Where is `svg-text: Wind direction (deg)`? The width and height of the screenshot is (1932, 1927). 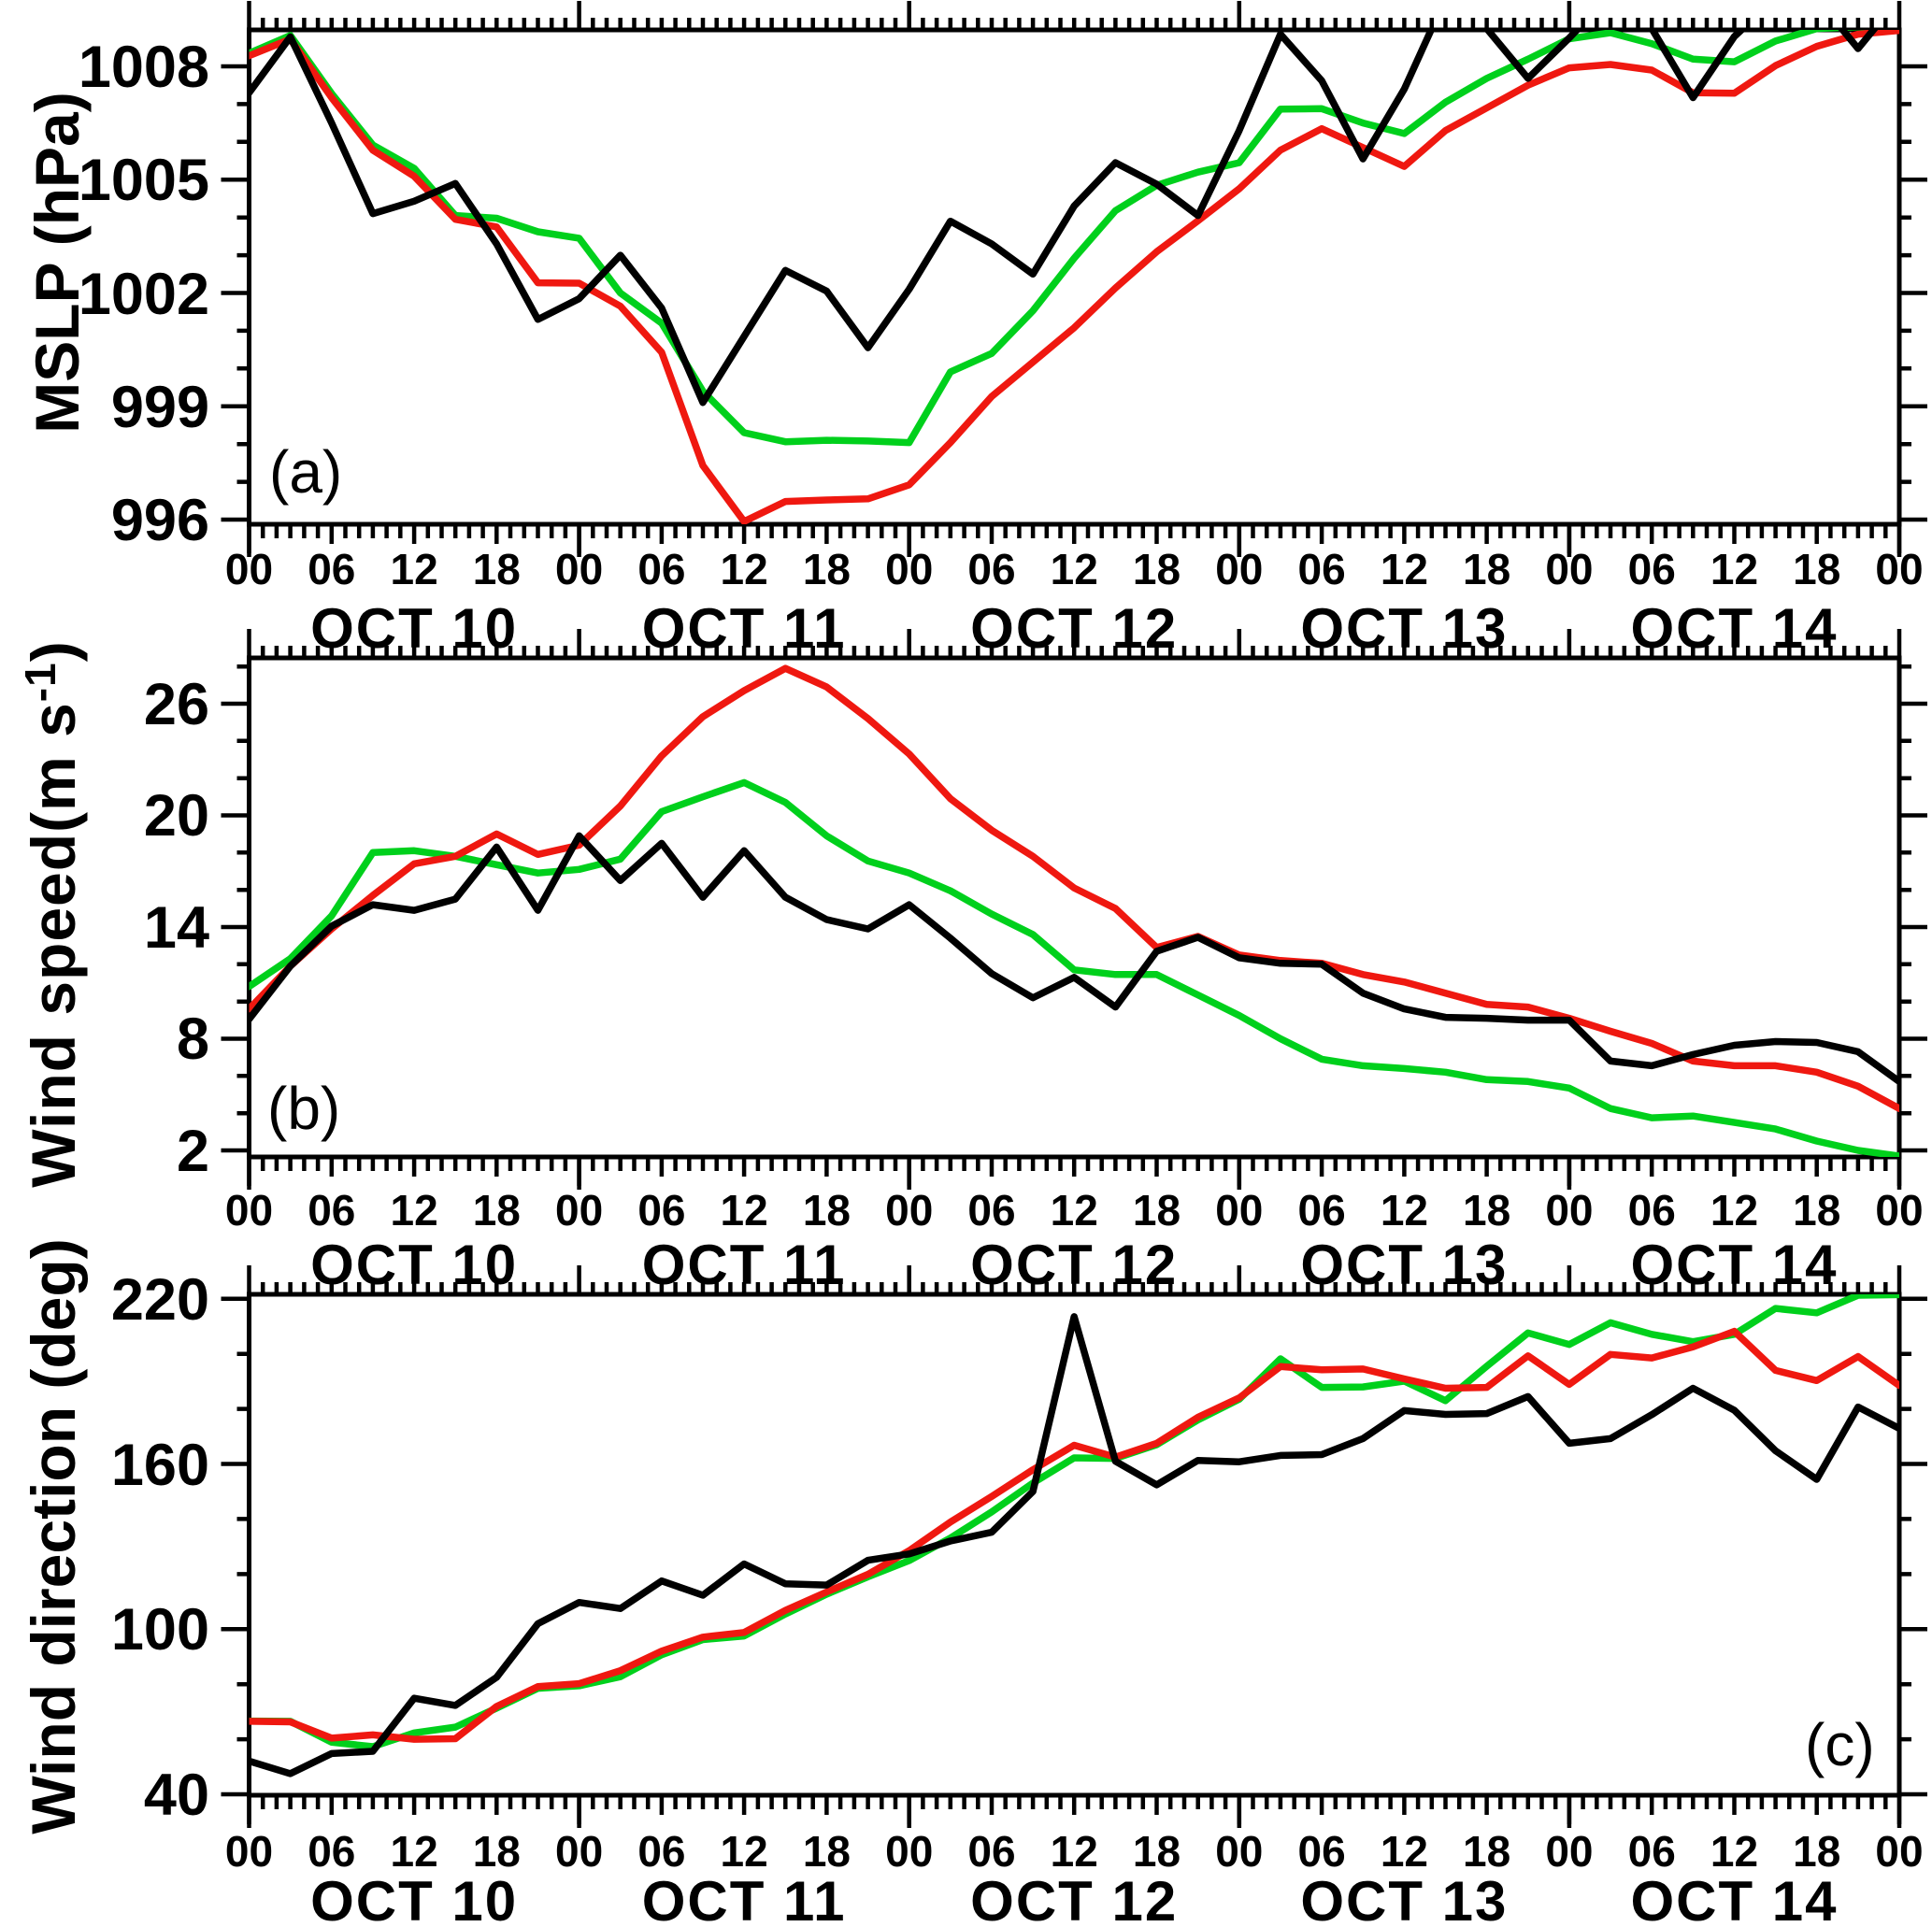 svg-text: Wind direction (deg) is located at coordinates (53, 1536).